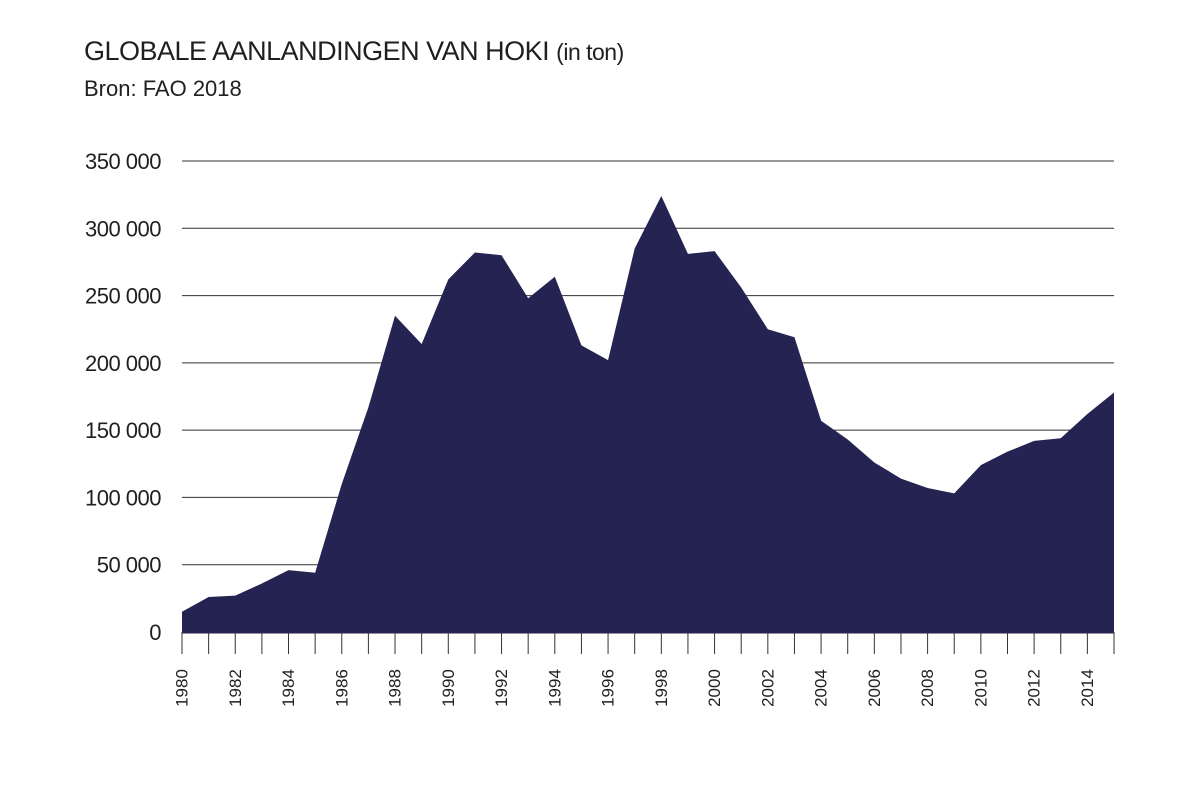  I want to click on y-tick-label: 50 000, so click(129, 565).